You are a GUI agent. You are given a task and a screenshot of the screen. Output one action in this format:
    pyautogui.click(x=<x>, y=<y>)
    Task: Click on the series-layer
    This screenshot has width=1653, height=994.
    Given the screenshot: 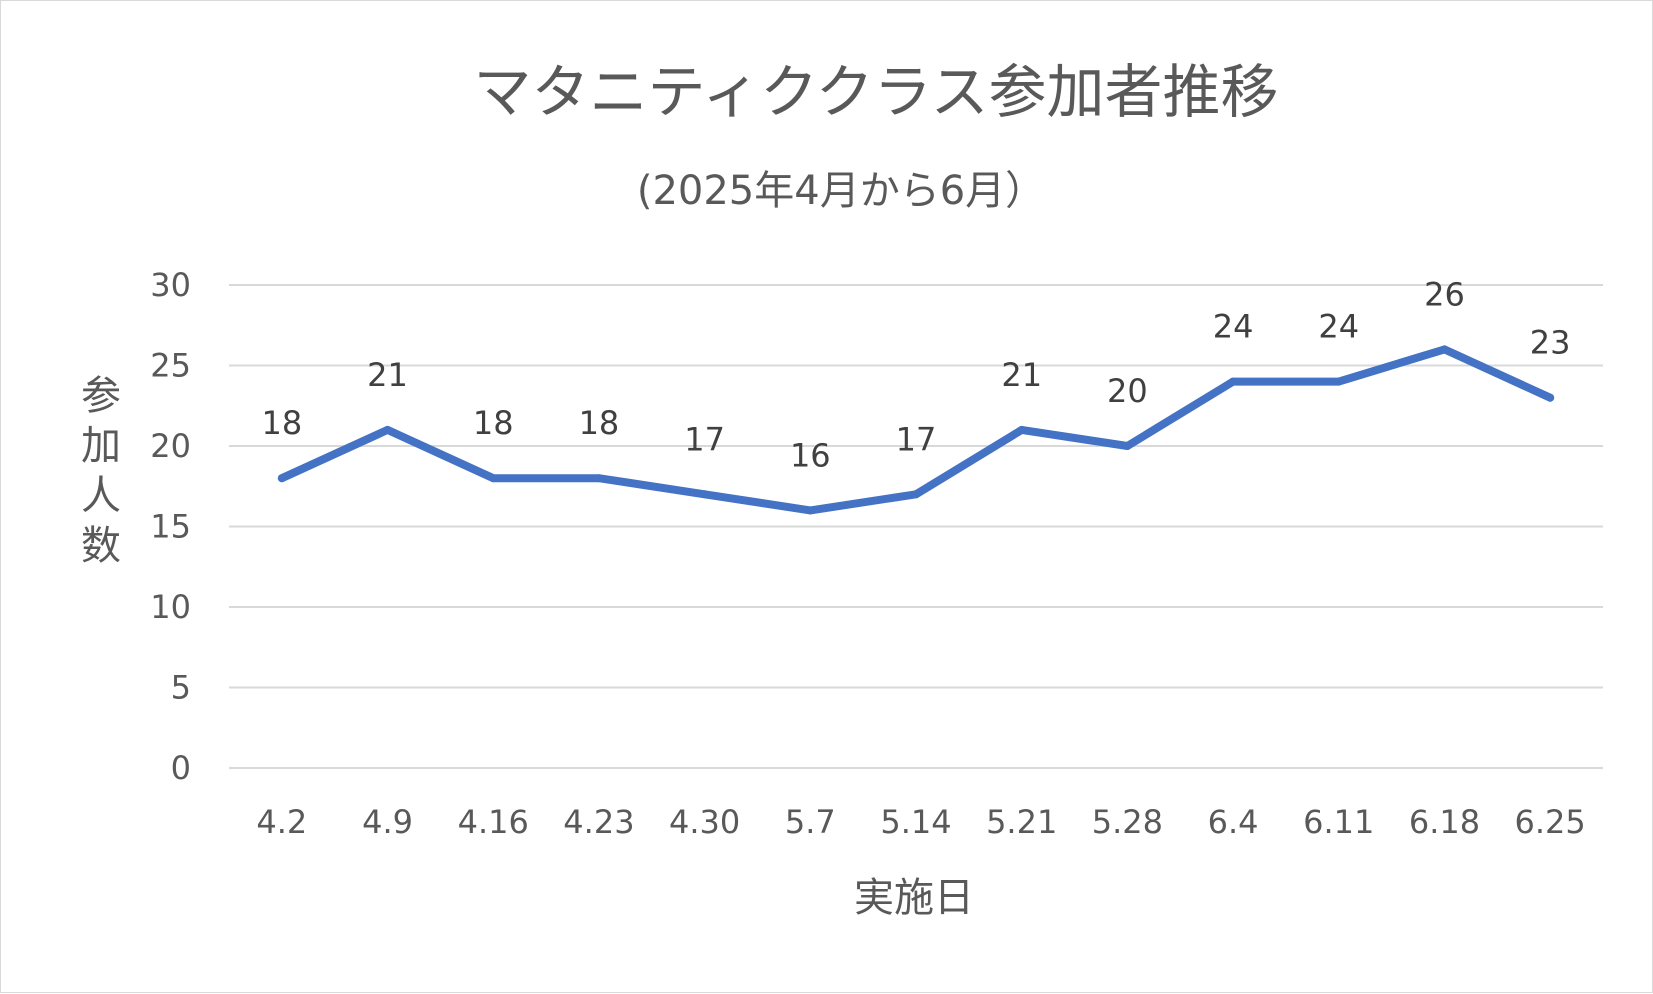 What is the action you would take?
    pyautogui.click(x=916, y=430)
    